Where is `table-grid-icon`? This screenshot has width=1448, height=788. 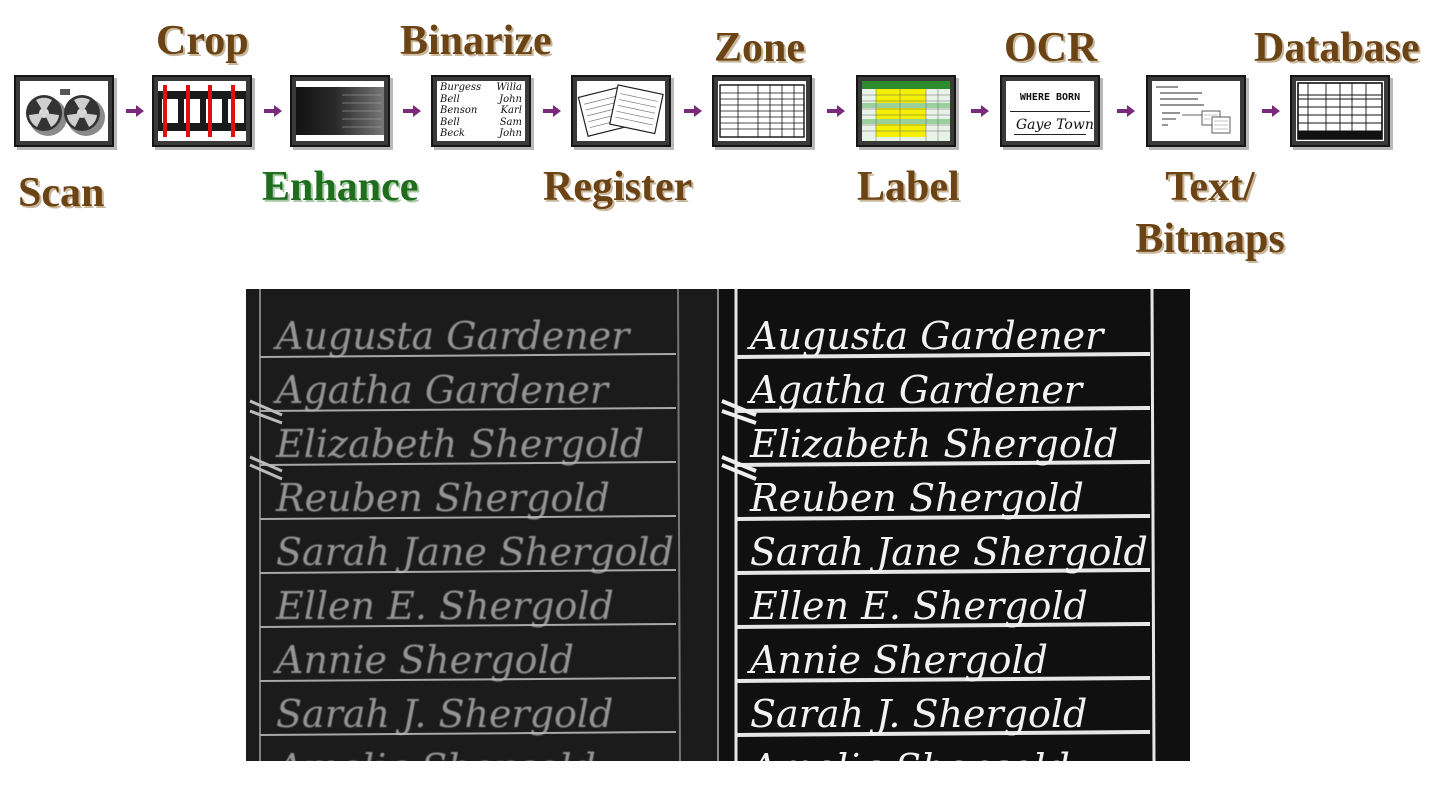 table-grid-icon is located at coordinates (762, 111).